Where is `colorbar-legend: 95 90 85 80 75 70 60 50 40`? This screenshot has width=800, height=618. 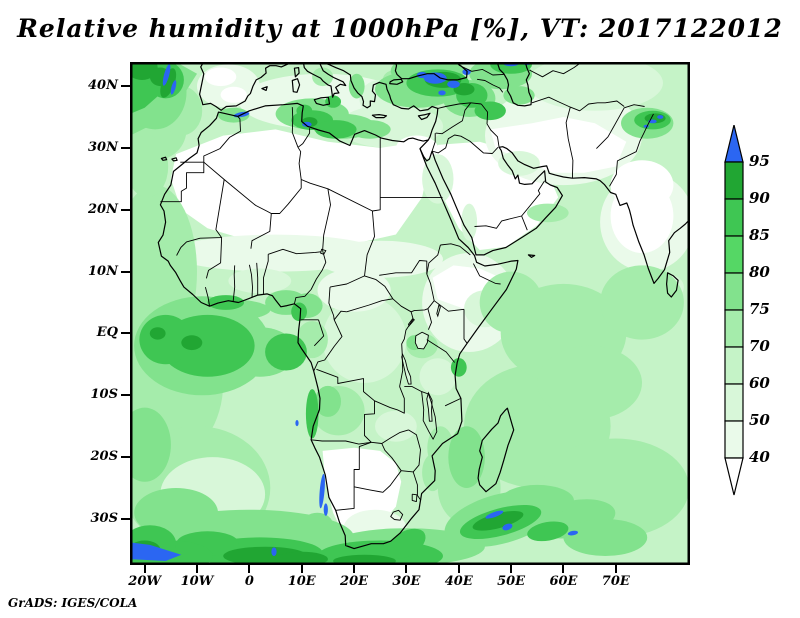
colorbar-legend: 95 90 85 80 75 70 60 50 40 is located at coordinates (761, 314).